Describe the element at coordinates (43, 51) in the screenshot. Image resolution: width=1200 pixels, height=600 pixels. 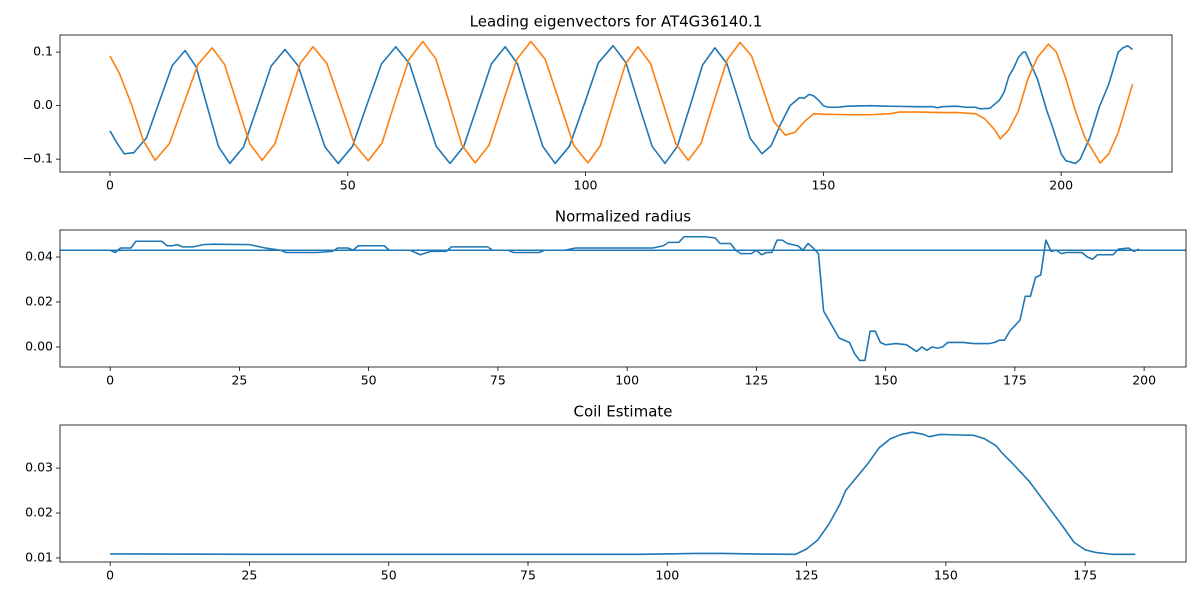
I see `y-tick-label: 0.1` at that location.